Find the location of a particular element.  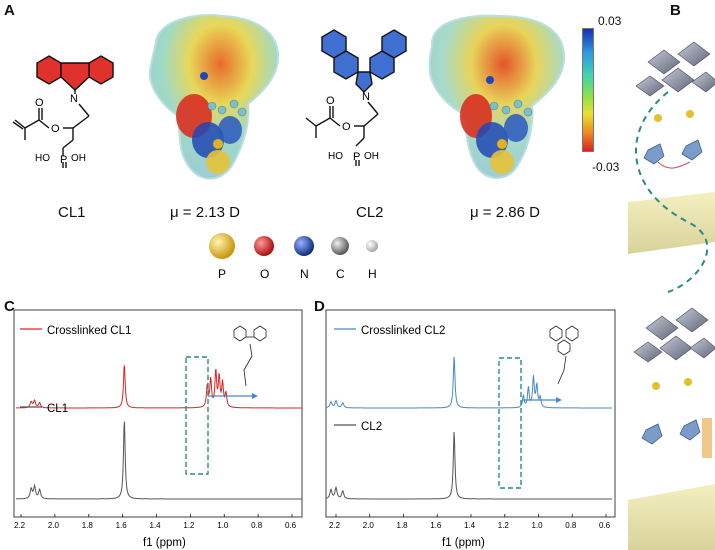

atom-p-label: P is located at coordinates (222, 274).